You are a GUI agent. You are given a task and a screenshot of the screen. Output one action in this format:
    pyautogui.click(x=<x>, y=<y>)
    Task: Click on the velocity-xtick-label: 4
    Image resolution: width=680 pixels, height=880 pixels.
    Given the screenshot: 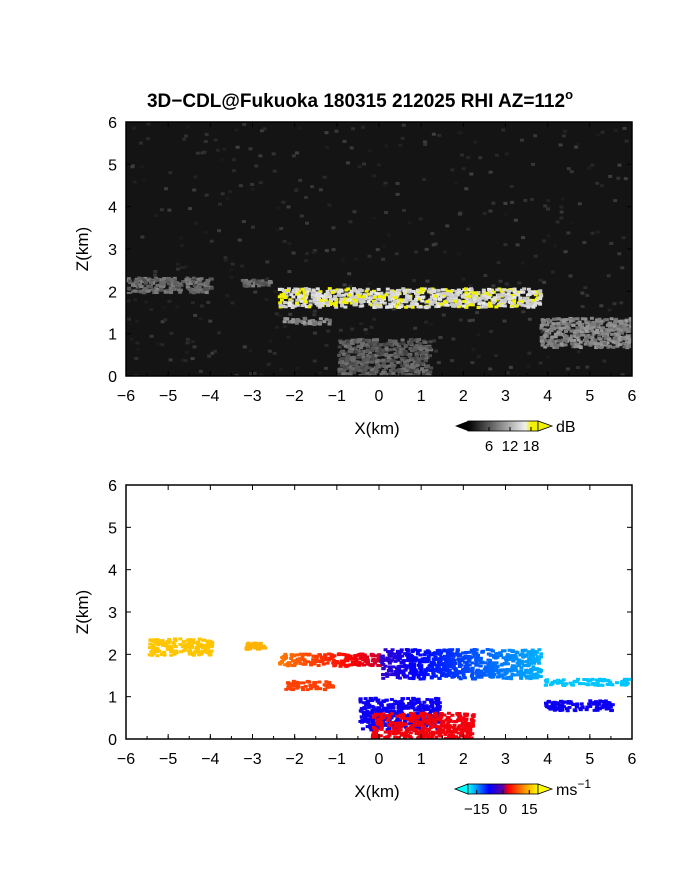 What is the action you would take?
    pyautogui.click(x=547, y=759)
    